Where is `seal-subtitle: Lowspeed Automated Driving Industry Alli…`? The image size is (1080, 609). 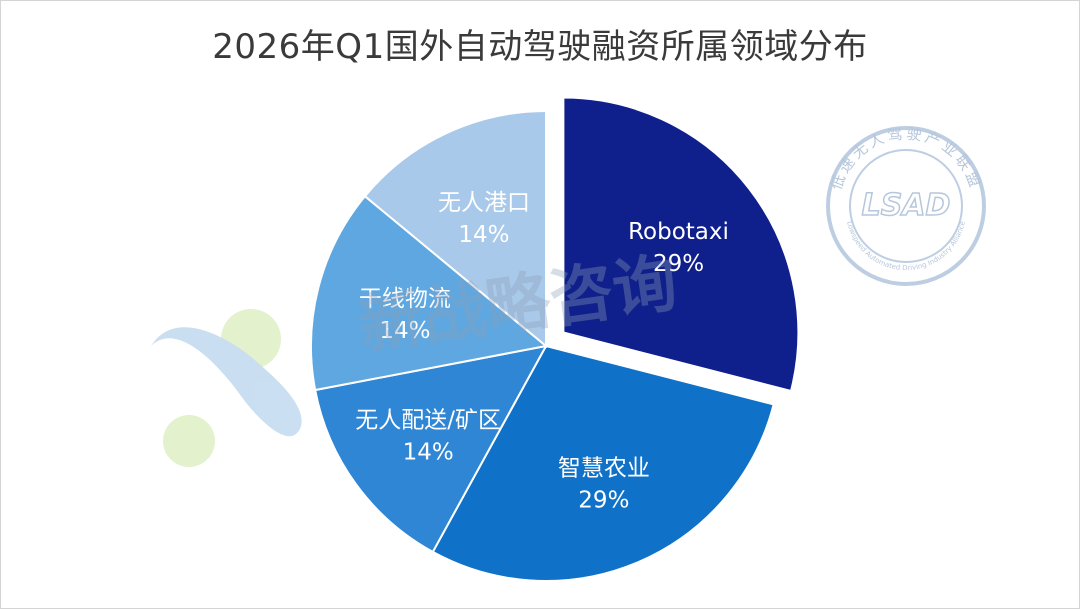 seal-subtitle: Lowspeed Automated Driving Industry Alli… is located at coordinates (906, 246).